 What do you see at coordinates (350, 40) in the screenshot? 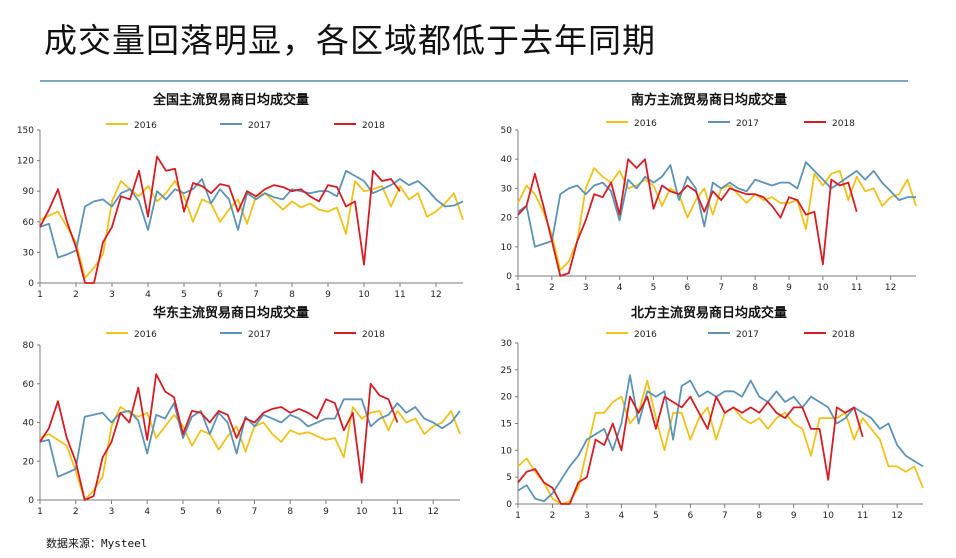
I see `page-title: 成交量回落明显，各区域都低于去年同期` at bounding box center [350, 40].